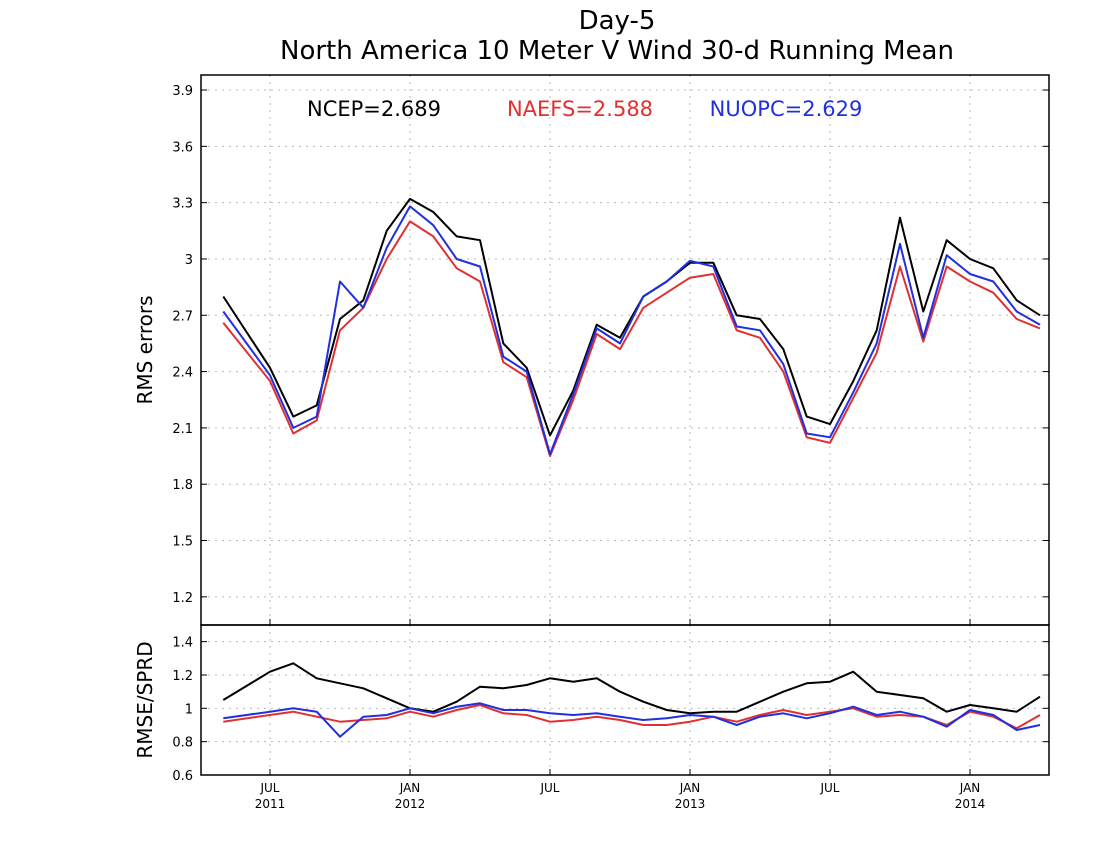 The height and width of the screenshot is (854, 1100). I want to click on ytick-label: 2.7, so click(182, 316).